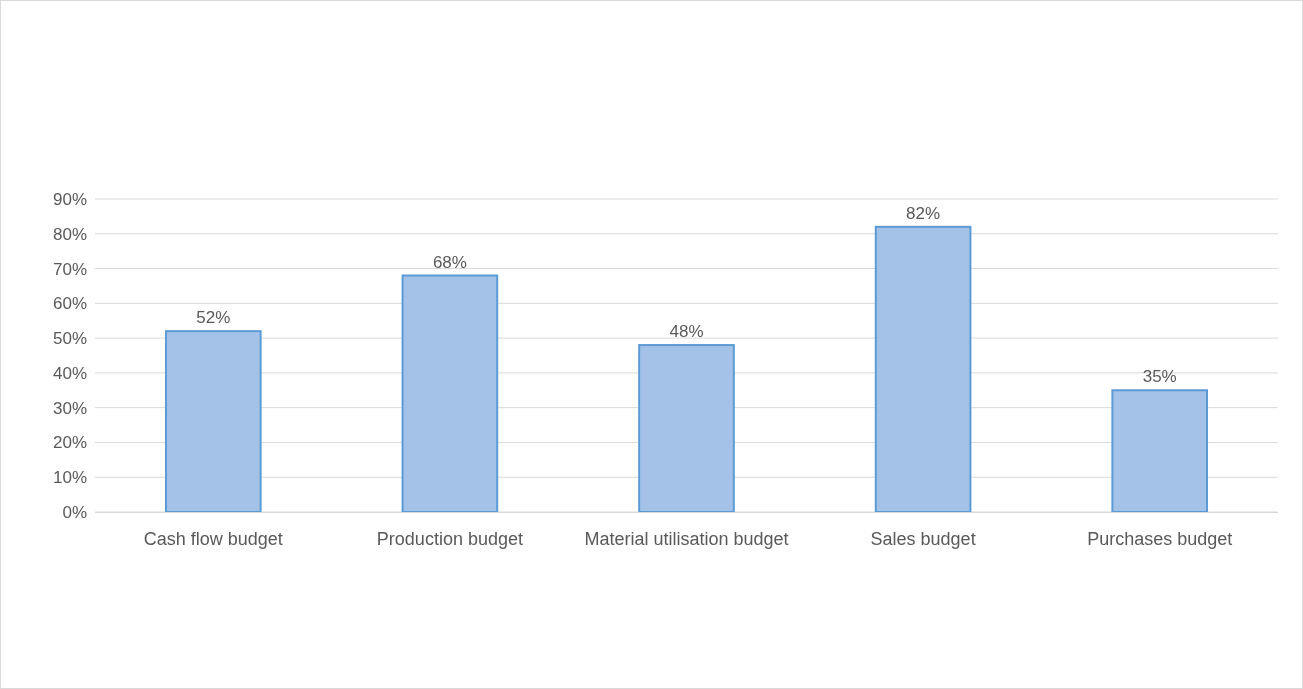 The width and height of the screenshot is (1303, 689). What do you see at coordinates (69, 269) in the screenshot?
I see `y-tick-label: 70%` at bounding box center [69, 269].